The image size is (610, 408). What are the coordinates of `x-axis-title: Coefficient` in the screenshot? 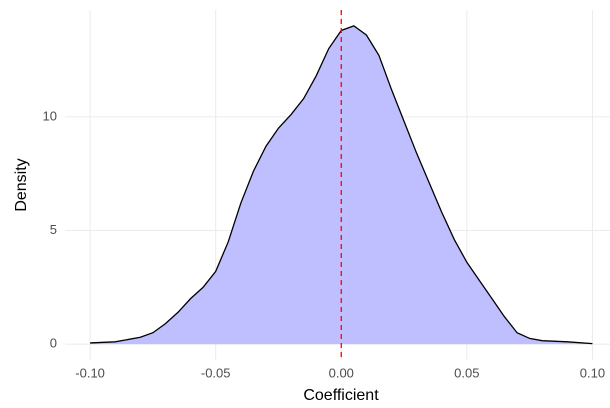 It's located at (341, 395).